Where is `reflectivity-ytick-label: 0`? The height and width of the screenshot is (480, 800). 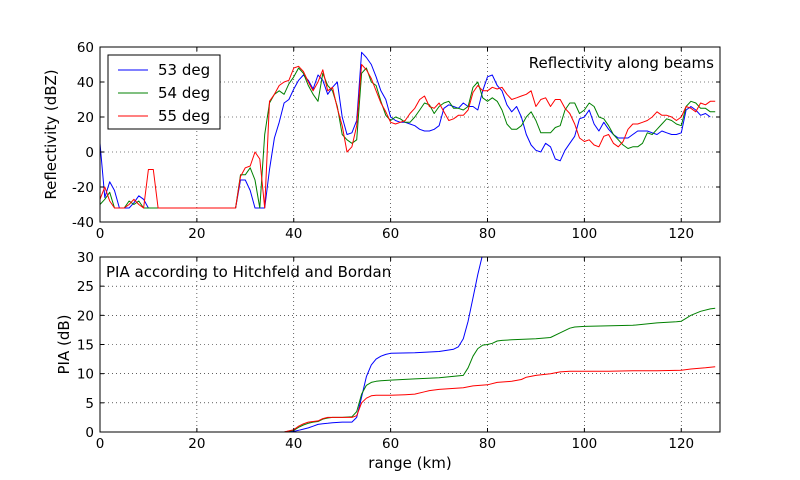
reflectivity-ytick-label: 0 is located at coordinates (89, 153).